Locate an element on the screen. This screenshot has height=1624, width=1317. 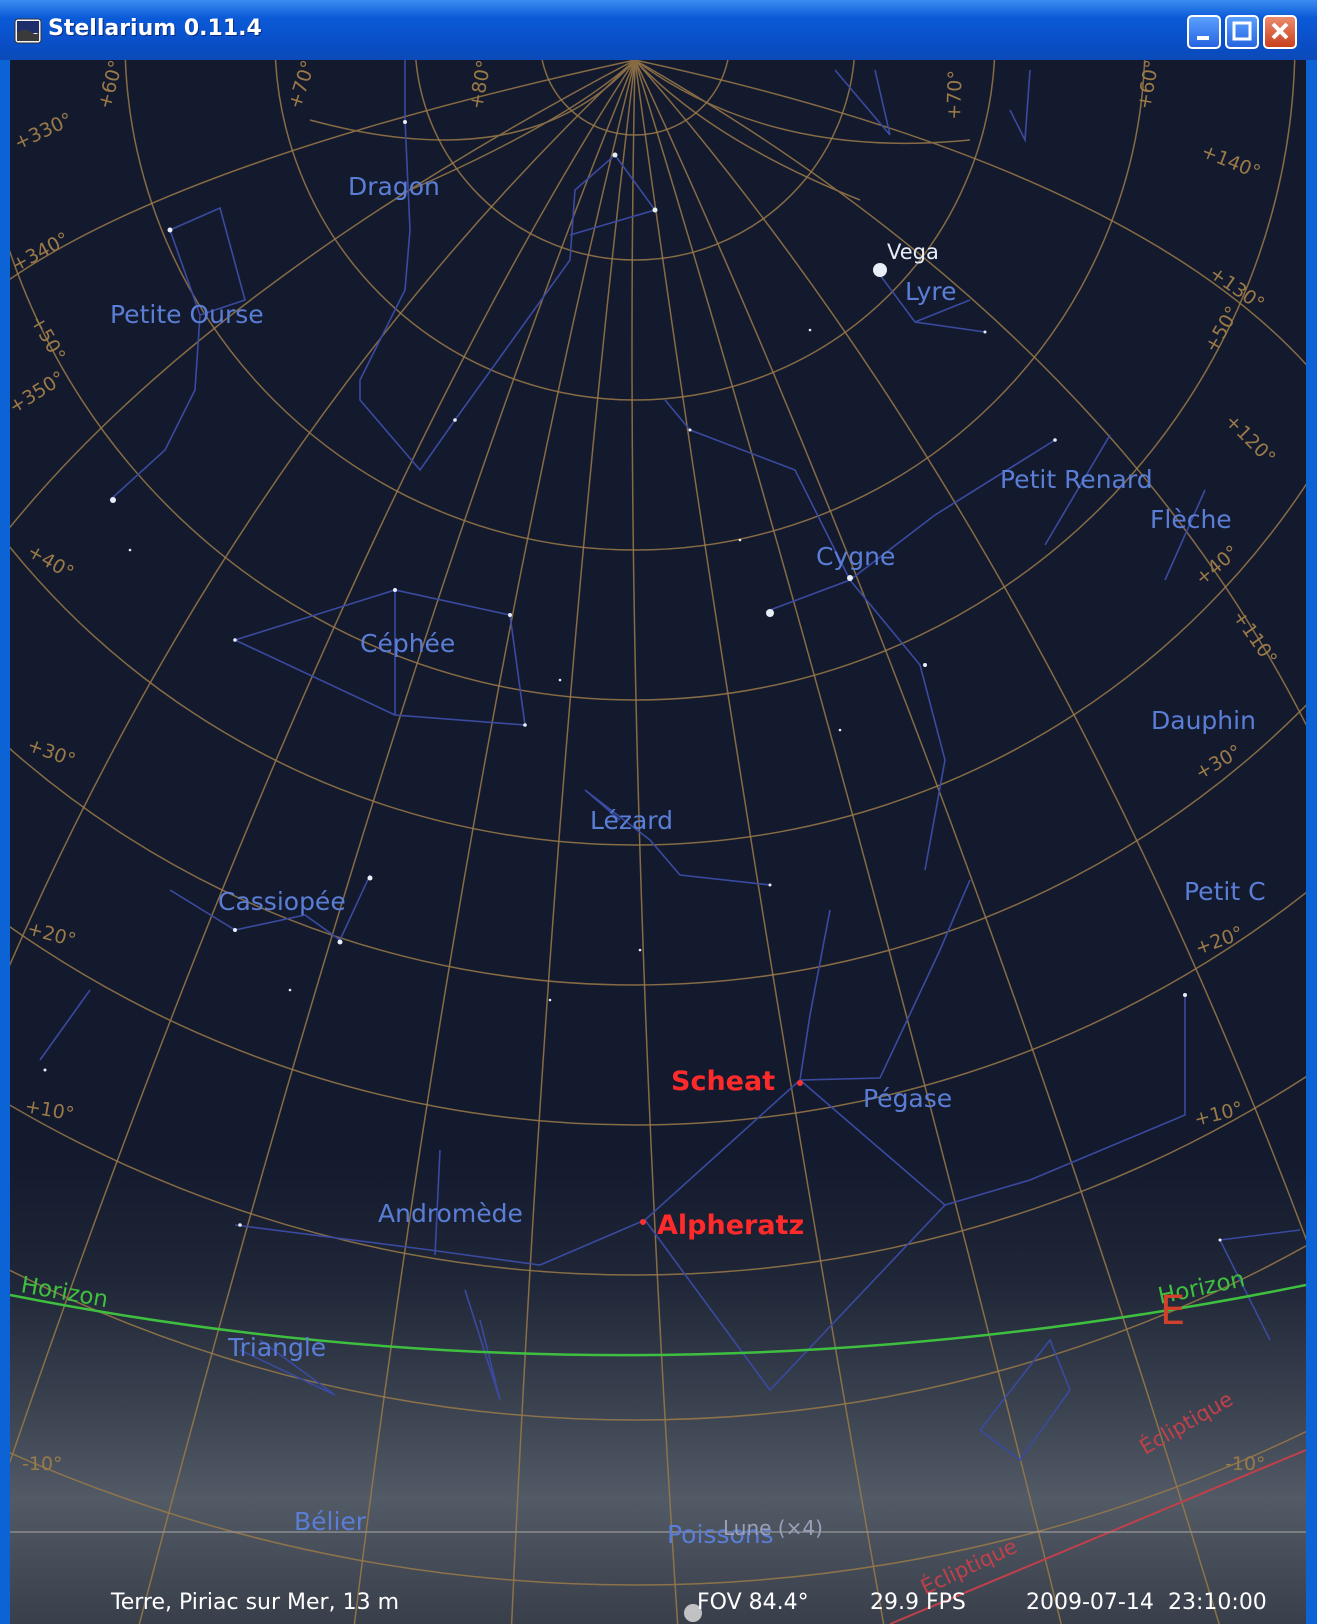
time-status: 23:10:00 is located at coordinates (1217, 1602).